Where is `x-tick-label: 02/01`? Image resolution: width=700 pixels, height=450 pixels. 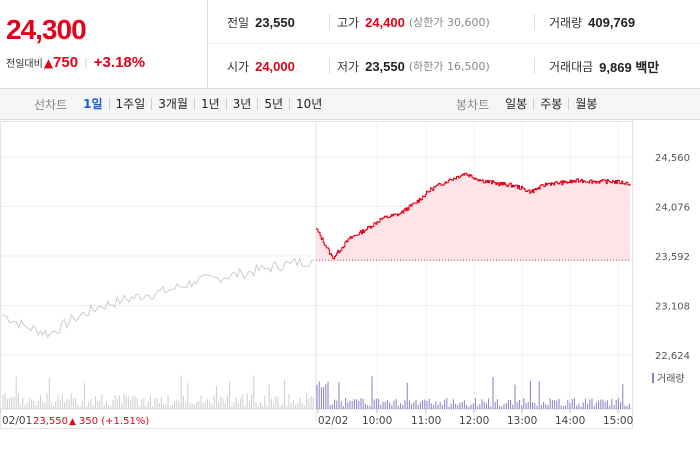 x-tick-label: 02/01 is located at coordinates (17, 421).